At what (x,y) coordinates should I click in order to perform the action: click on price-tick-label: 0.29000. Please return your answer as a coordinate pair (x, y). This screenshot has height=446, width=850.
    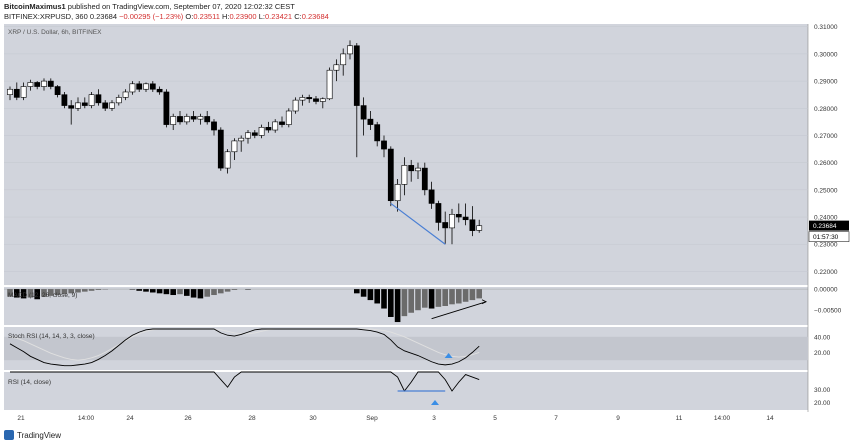
    Looking at the image, I should click on (826, 82).